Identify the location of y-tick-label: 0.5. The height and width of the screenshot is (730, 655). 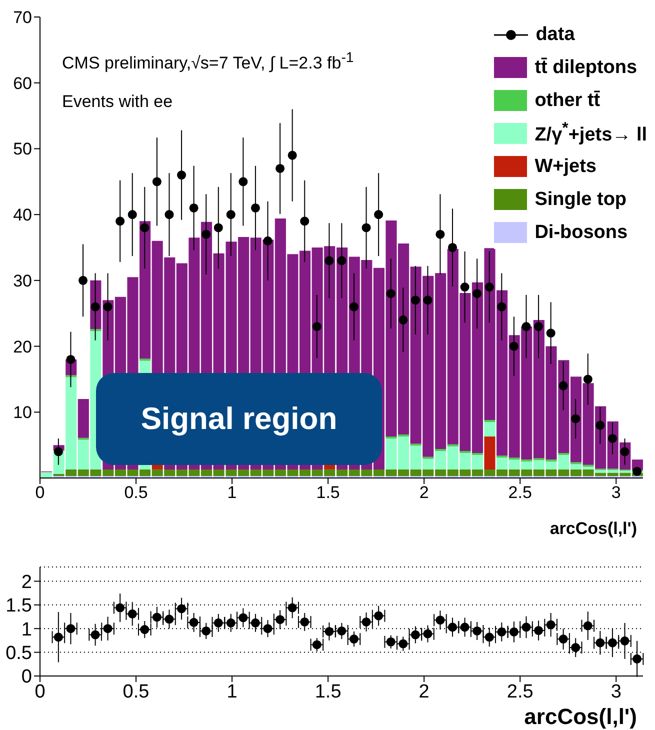
(19, 653).